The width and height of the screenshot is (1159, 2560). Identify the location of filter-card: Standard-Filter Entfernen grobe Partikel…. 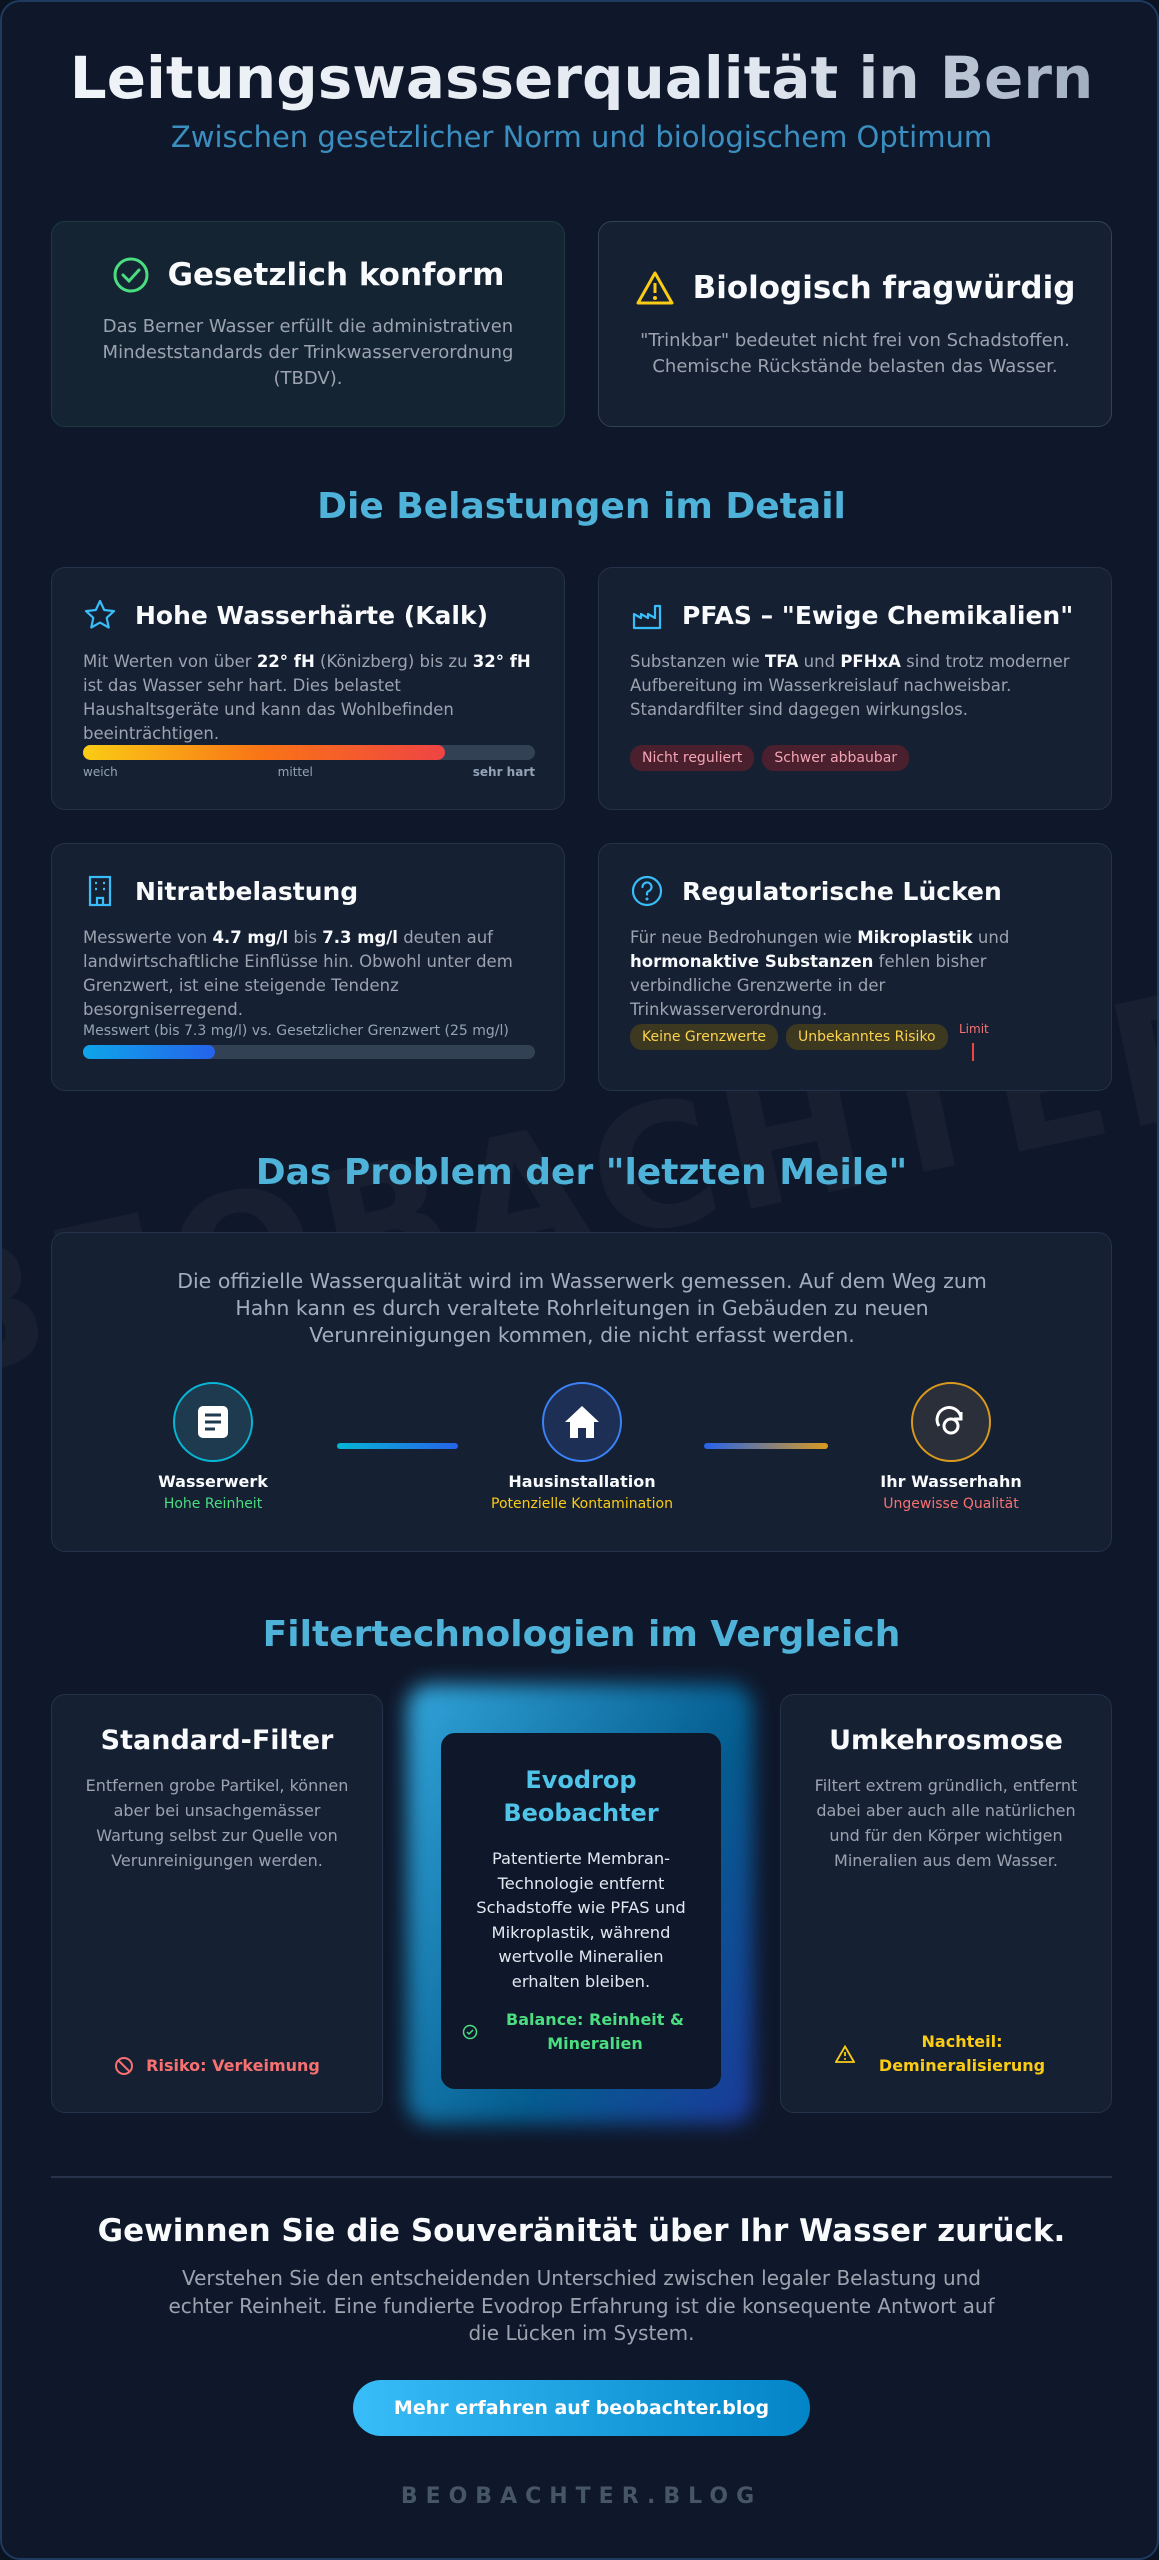
(217, 1903).